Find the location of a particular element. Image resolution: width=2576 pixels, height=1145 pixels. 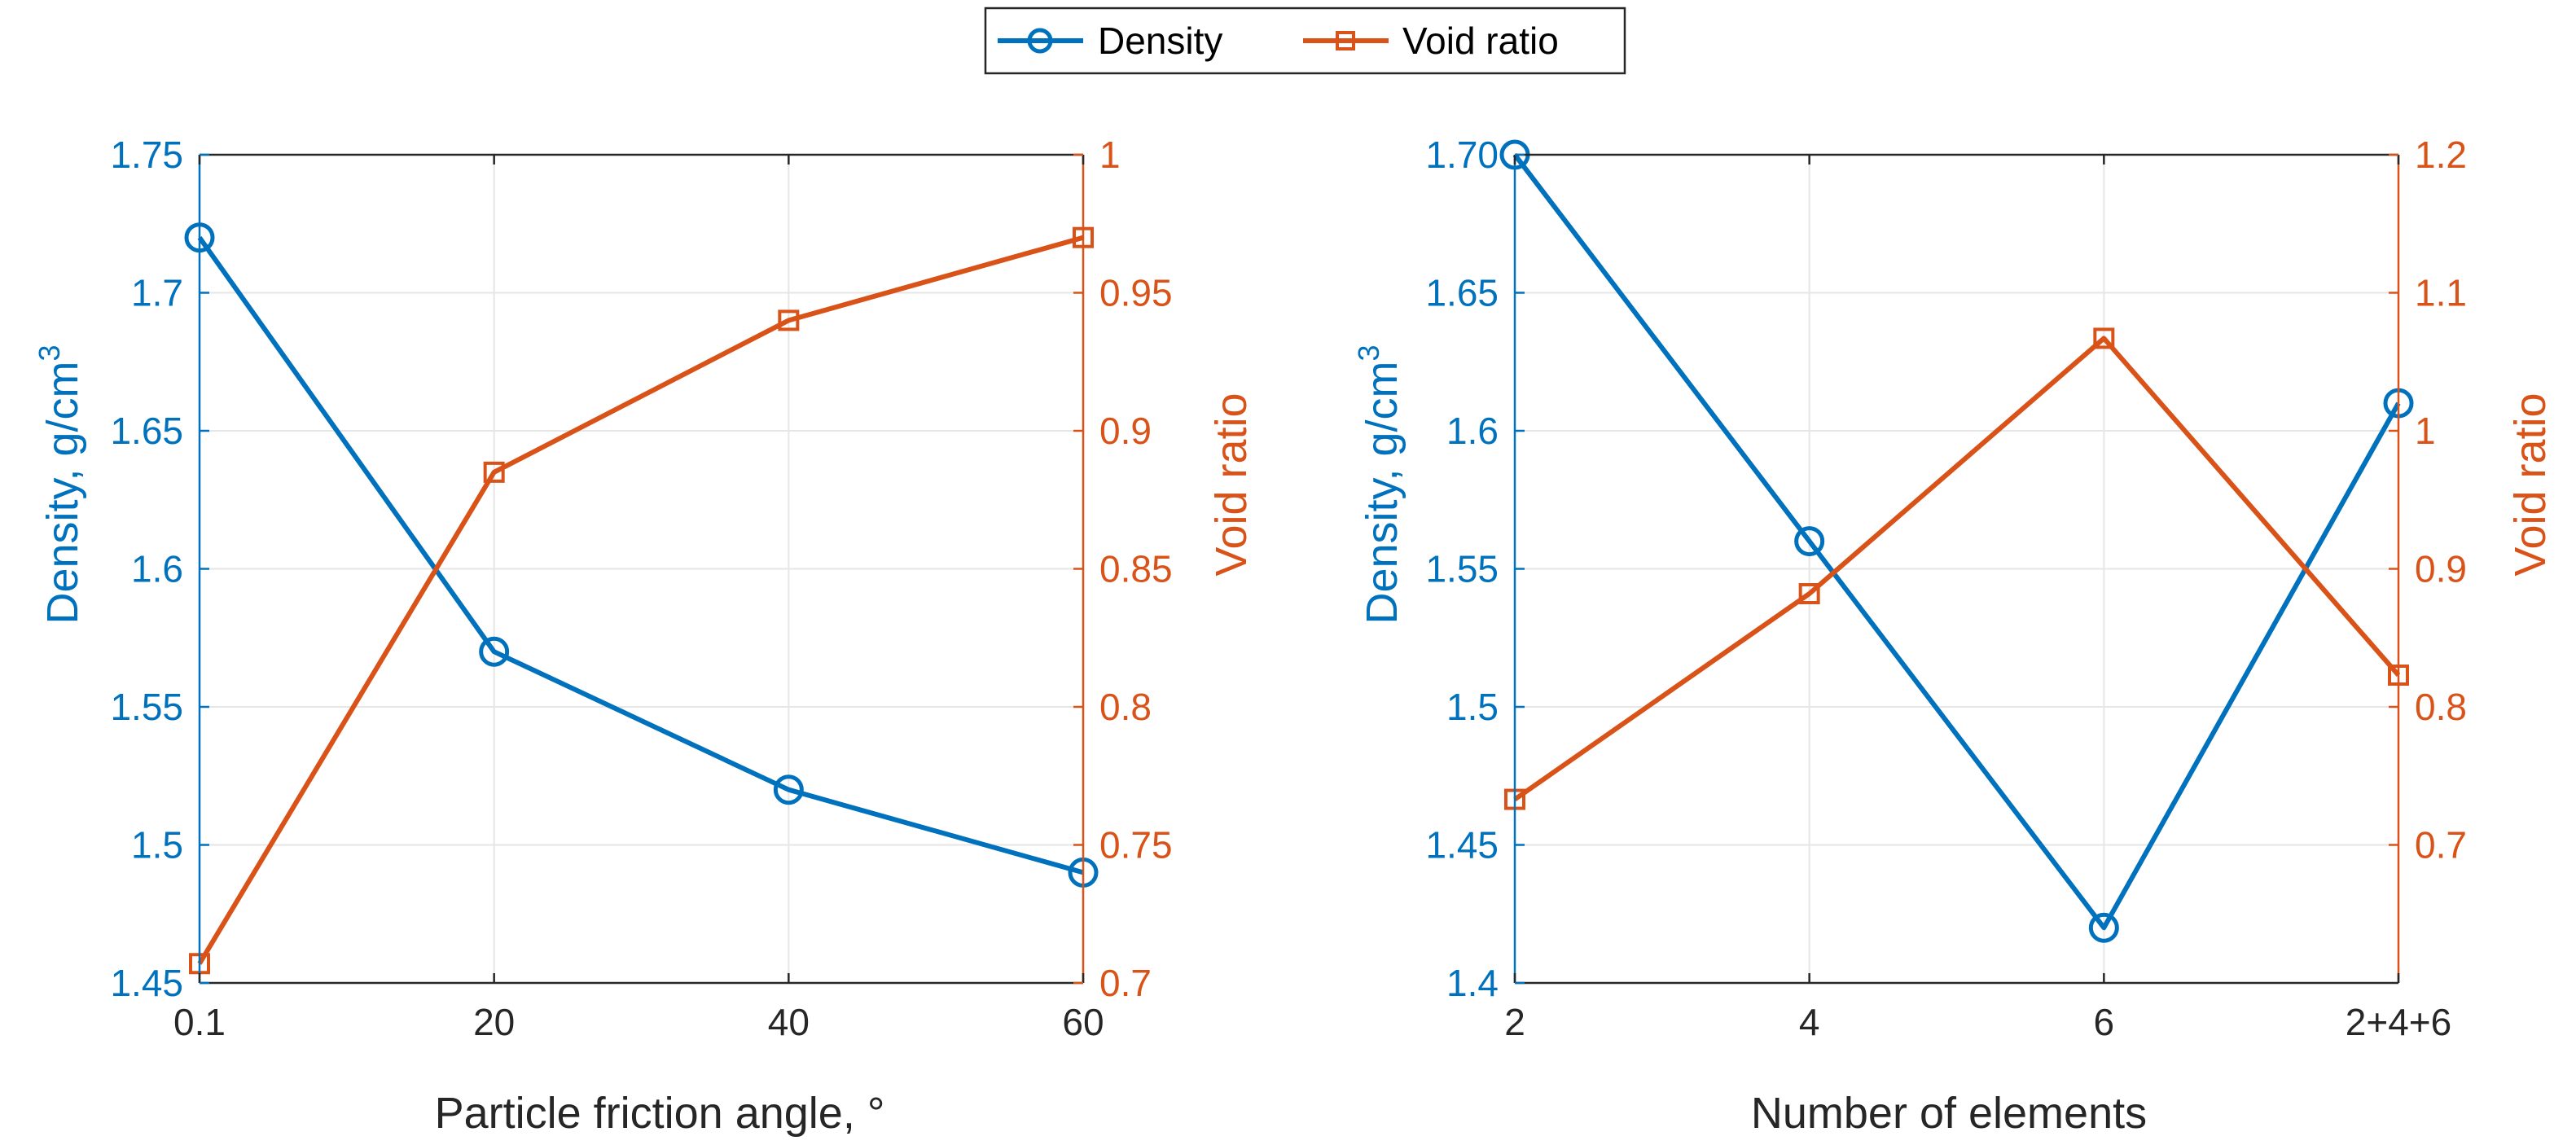

x-axis-label: Particle friction angle, ° is located at coordinates (660, 1113).